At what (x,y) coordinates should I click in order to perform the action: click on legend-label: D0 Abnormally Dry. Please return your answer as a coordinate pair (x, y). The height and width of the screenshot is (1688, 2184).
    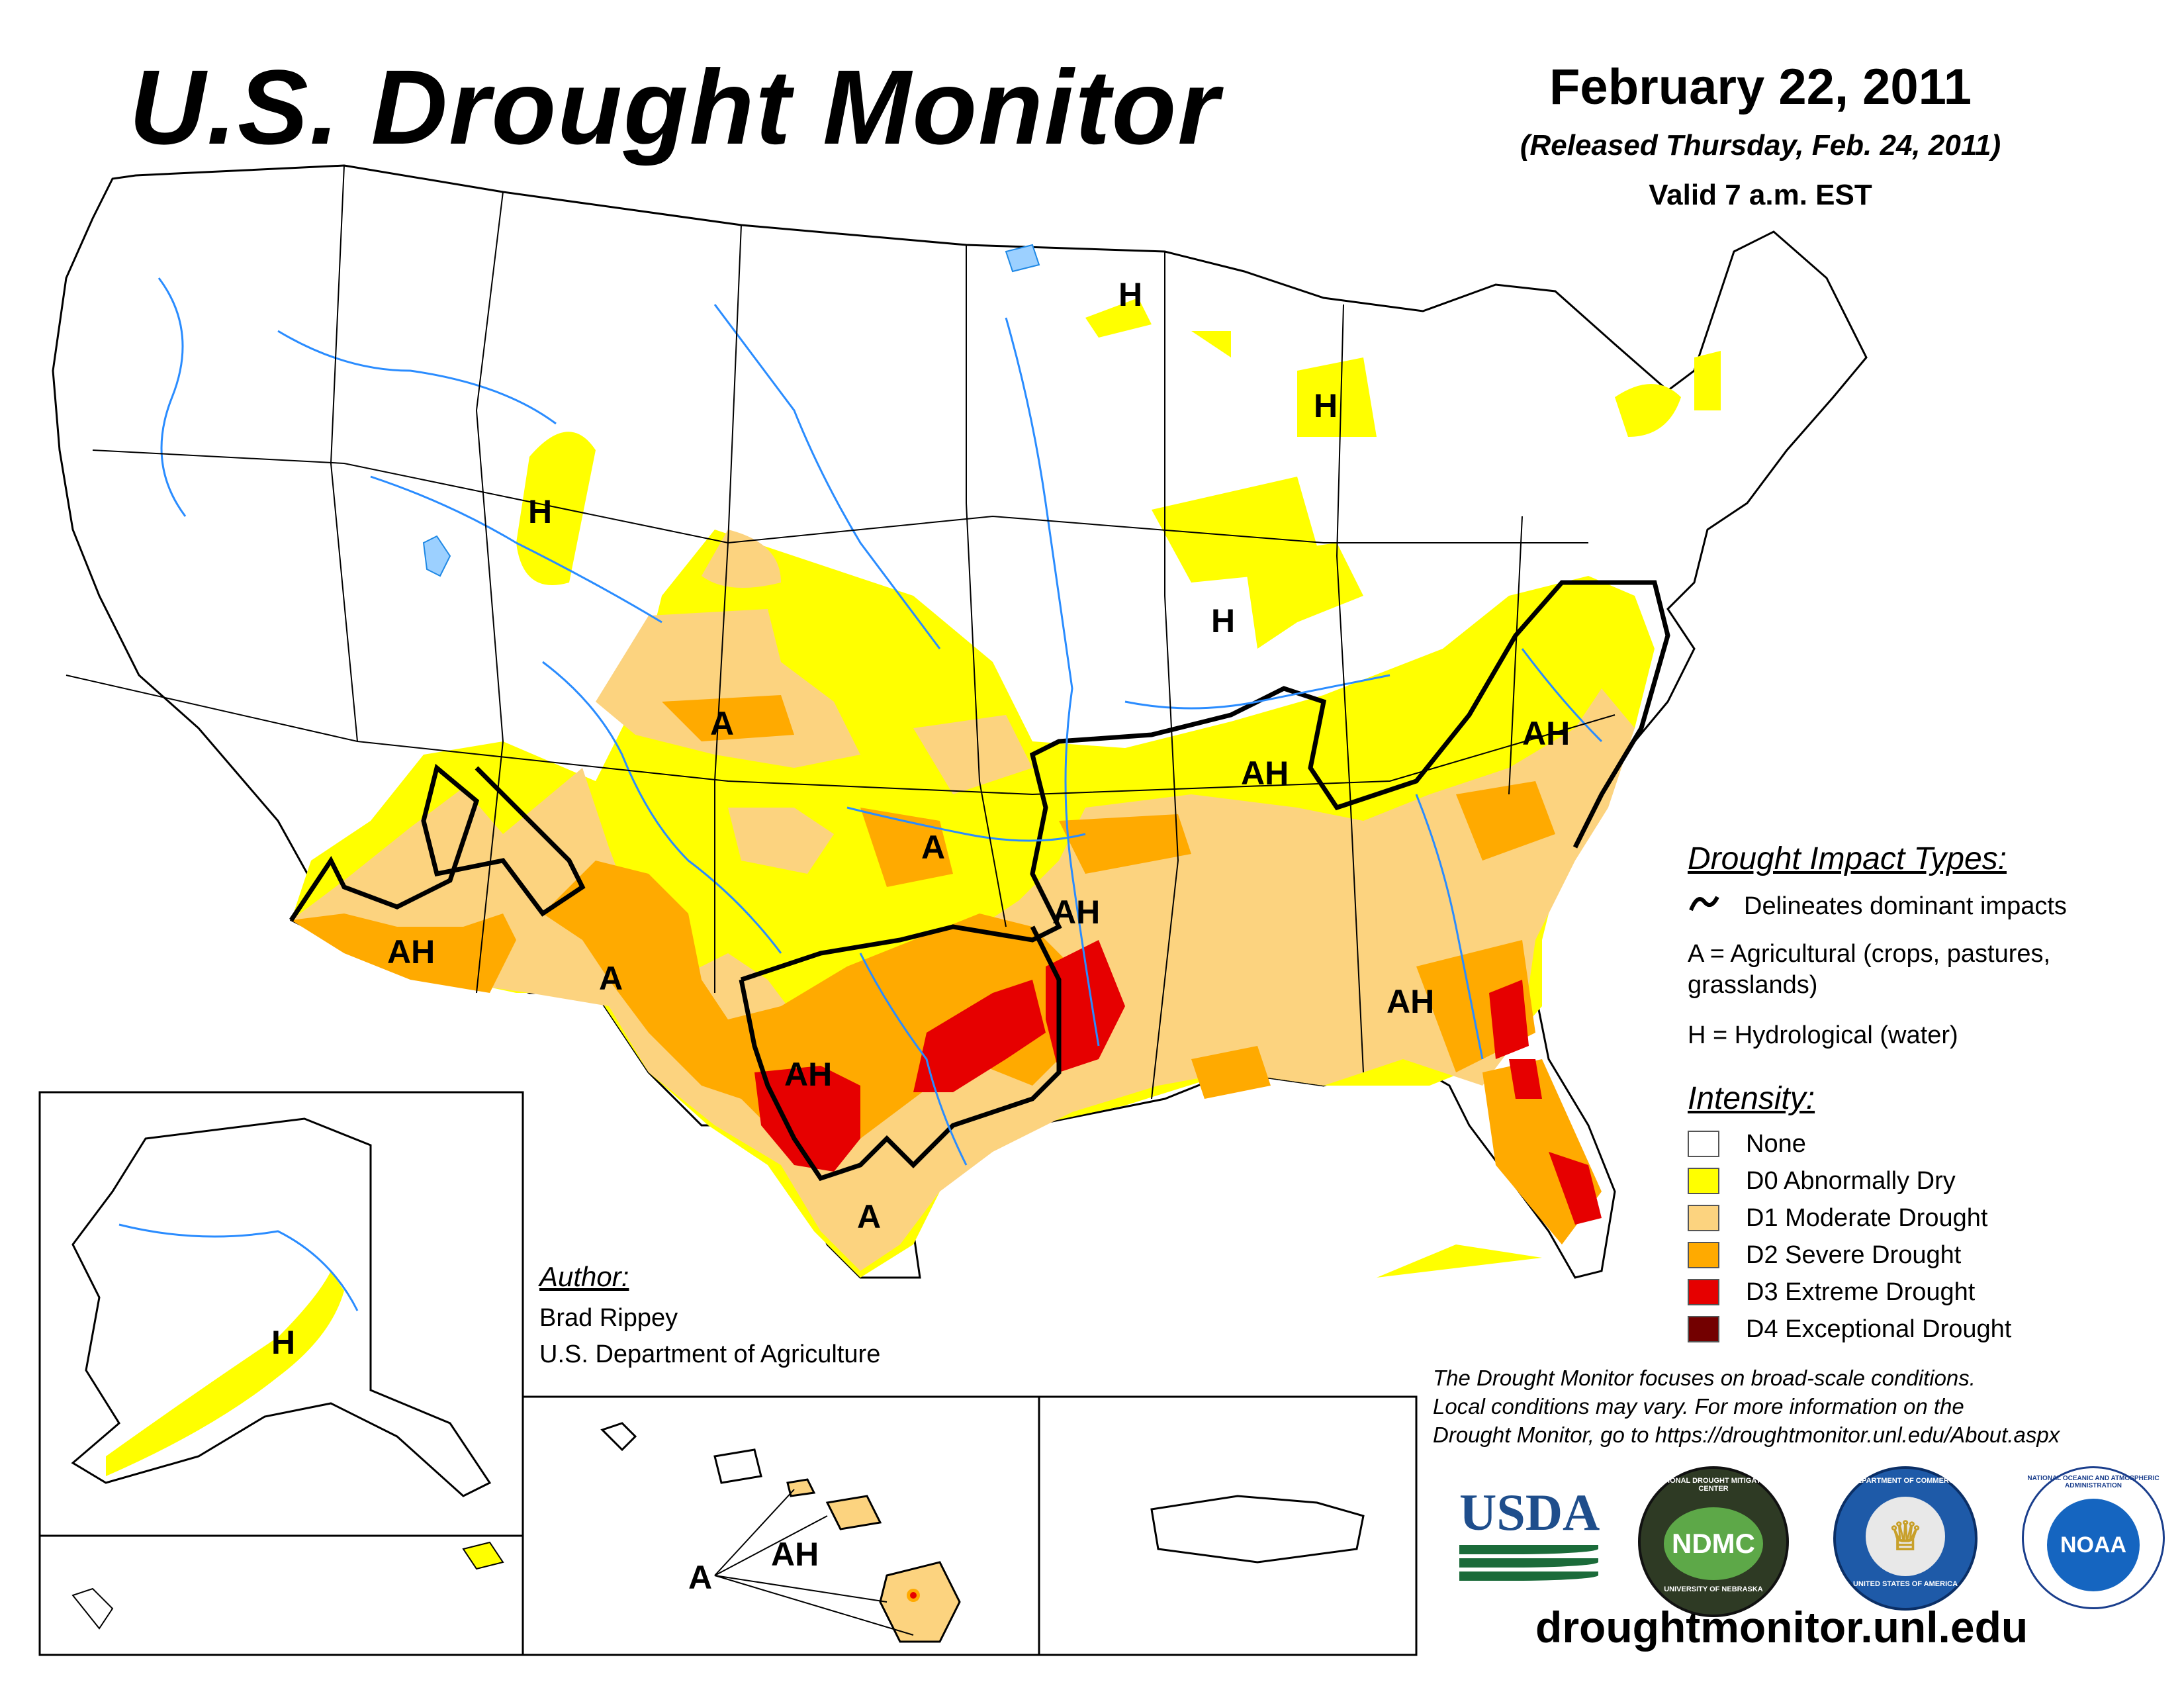
    Looking at the image, I should click on (1851, 1180).